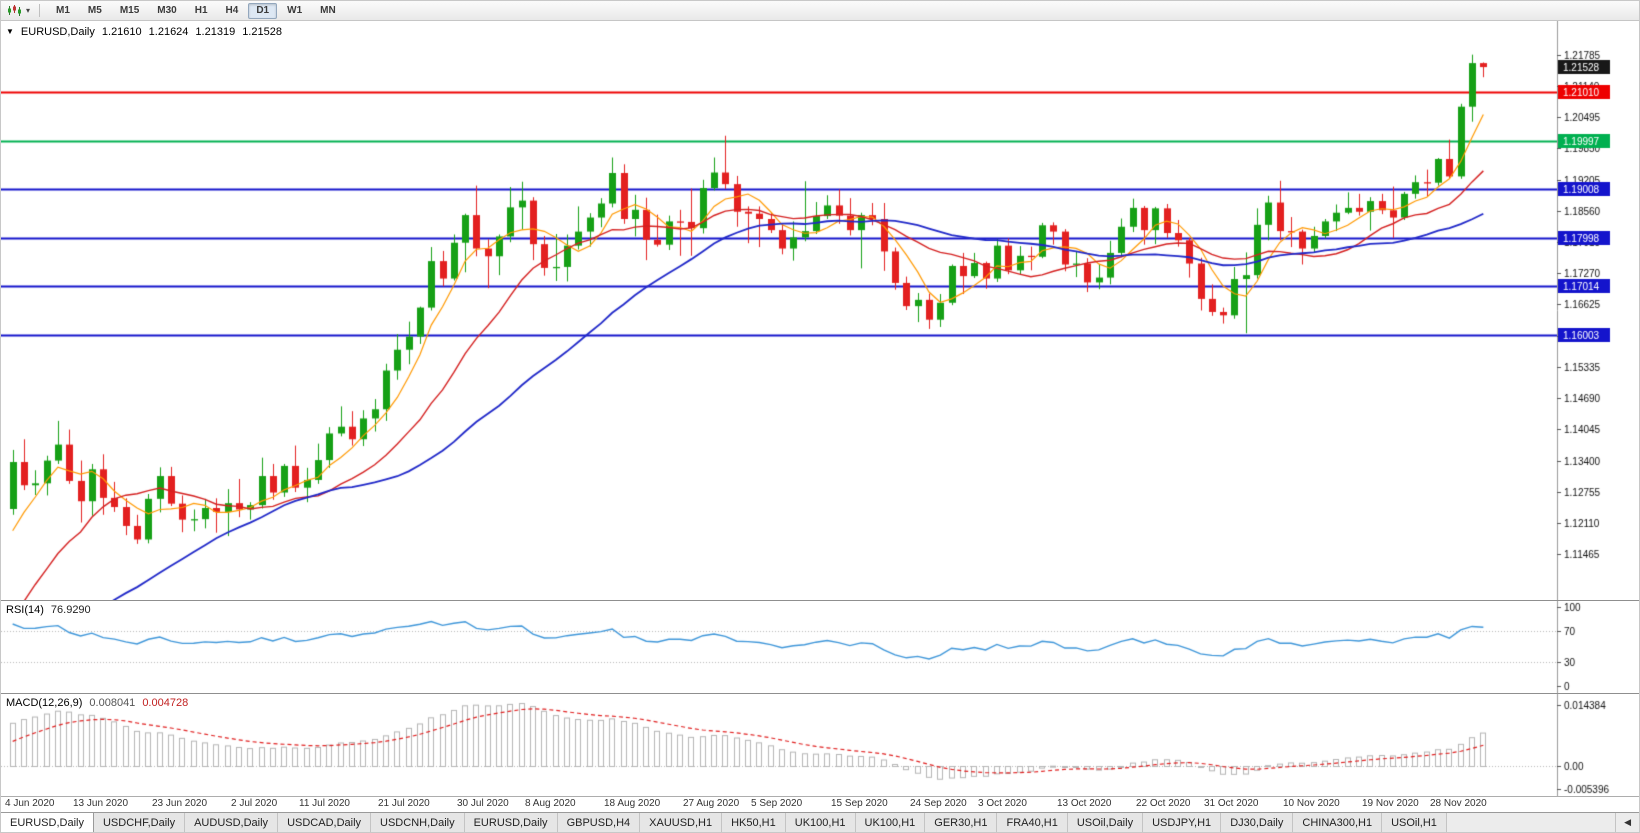  Describe the element at coordinates (101, 803) in the screenshot. I see `date-axis-label: 13 Jun 2020` at that location.